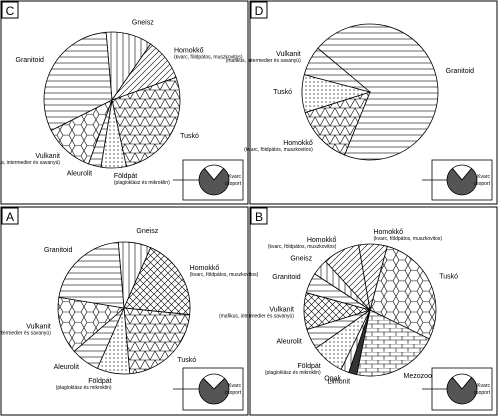 This screenshot has width=498, height=416. I want to click on pie-d-slice-granitoid, so click(378, 92).